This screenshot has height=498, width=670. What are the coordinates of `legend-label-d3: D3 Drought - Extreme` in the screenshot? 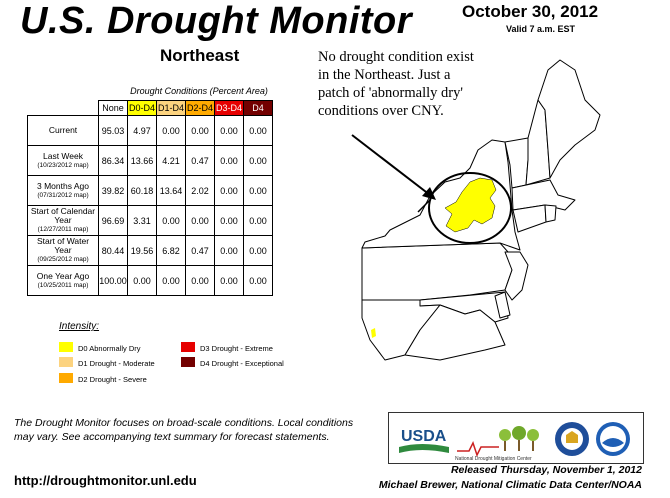 It's located at (236, 348).